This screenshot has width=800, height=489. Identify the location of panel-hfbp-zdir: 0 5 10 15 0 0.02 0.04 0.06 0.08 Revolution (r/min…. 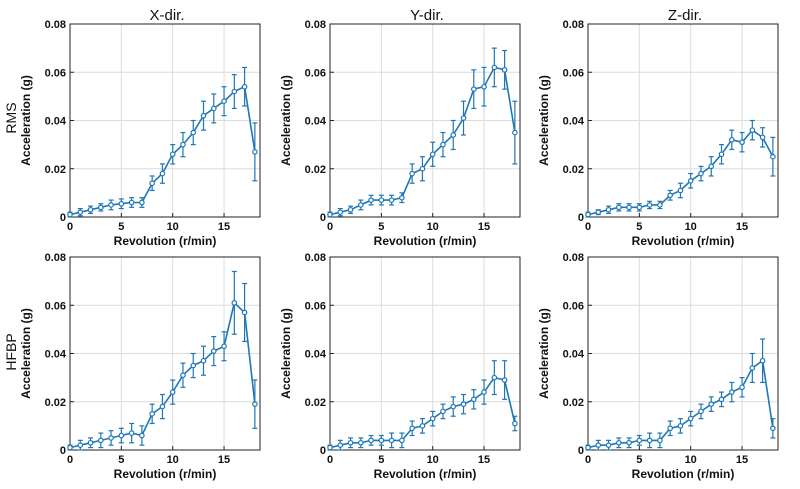
(658, 366).